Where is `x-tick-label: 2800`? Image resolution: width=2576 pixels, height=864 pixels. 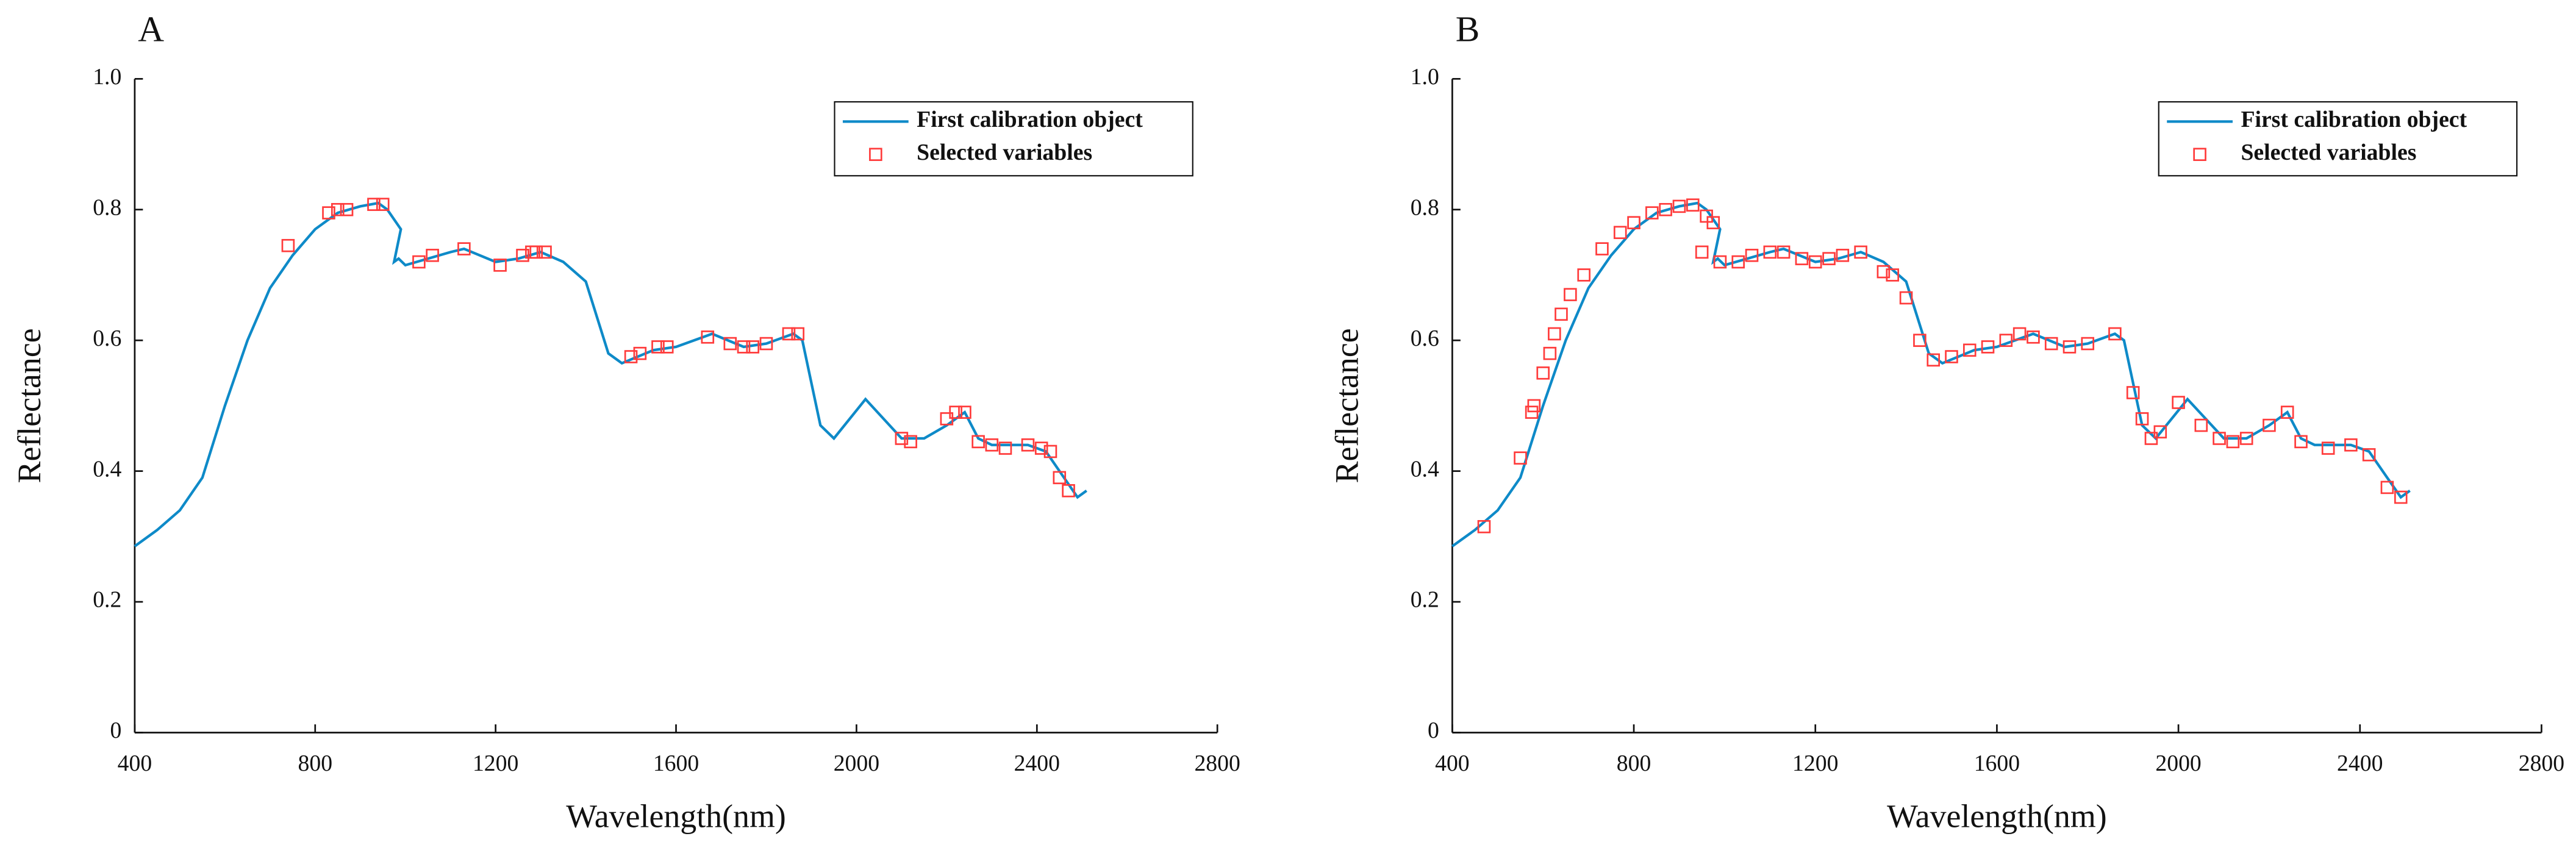
x-tick-label: 2800 is located at coordinates (1217, 763).